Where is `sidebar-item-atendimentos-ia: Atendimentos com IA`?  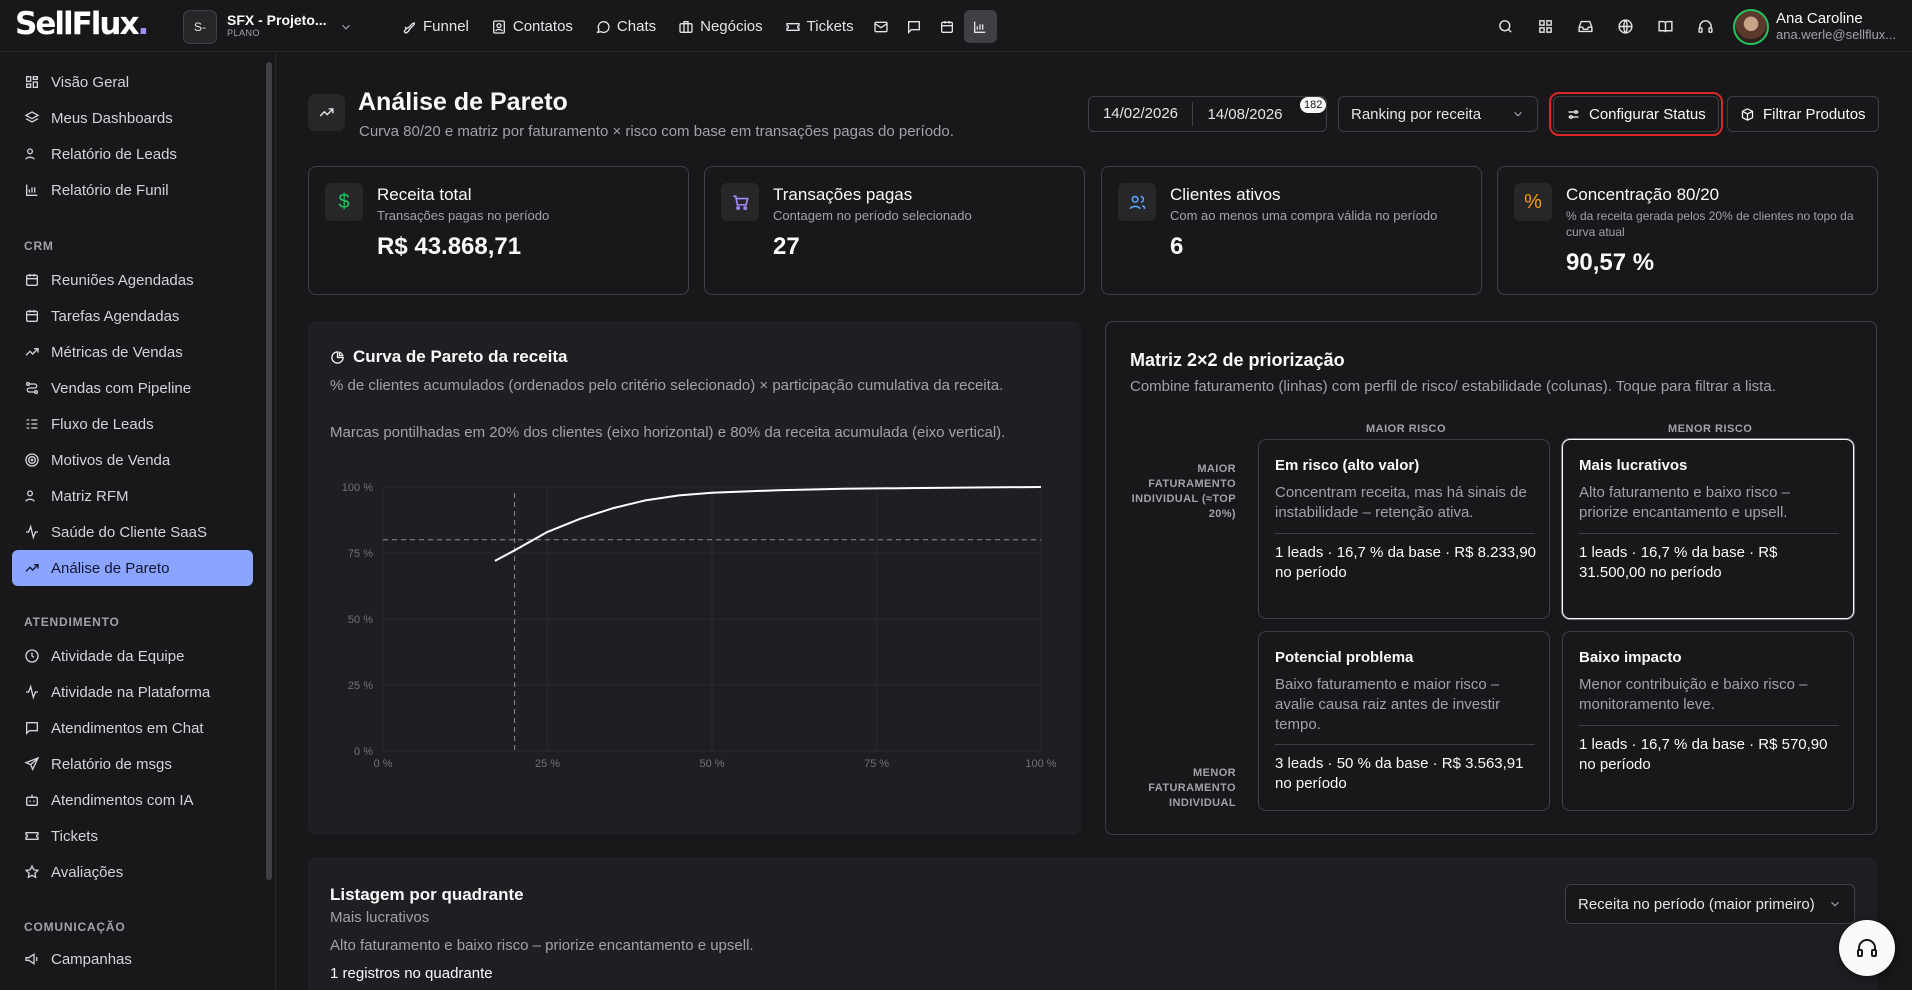 sidebar-item-atendimentos-ia: Atendimentos com IA is located at coordinates (132, 800).